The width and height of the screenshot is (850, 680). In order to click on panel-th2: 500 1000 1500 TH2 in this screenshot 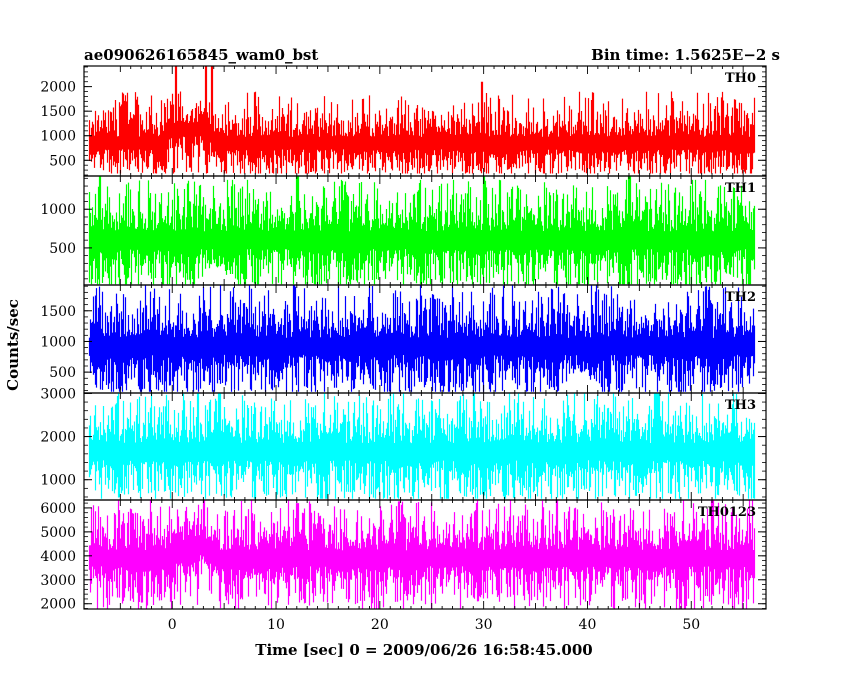, I will do `click(403, 339)`.